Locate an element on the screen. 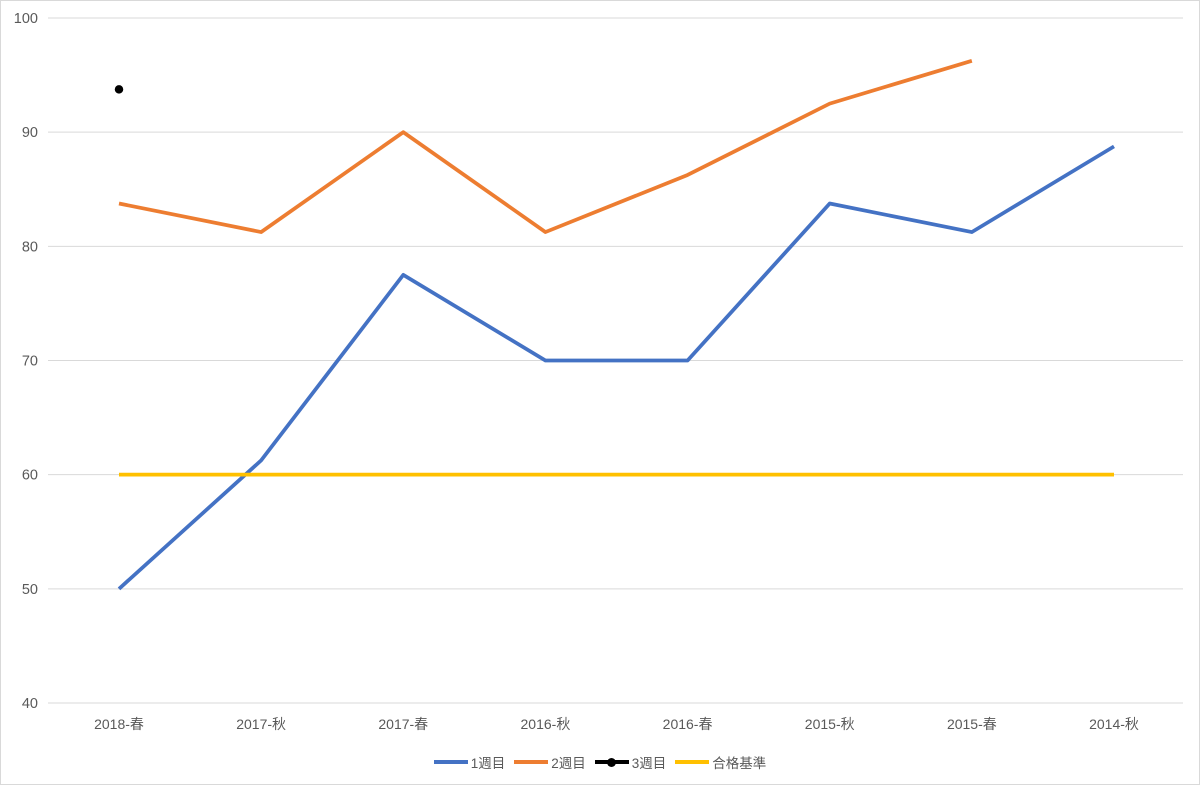 Image resolution: width=1200 pixels, height=785 pixels. legend-item-0: 1週目 is located at coordinates (469, 762).